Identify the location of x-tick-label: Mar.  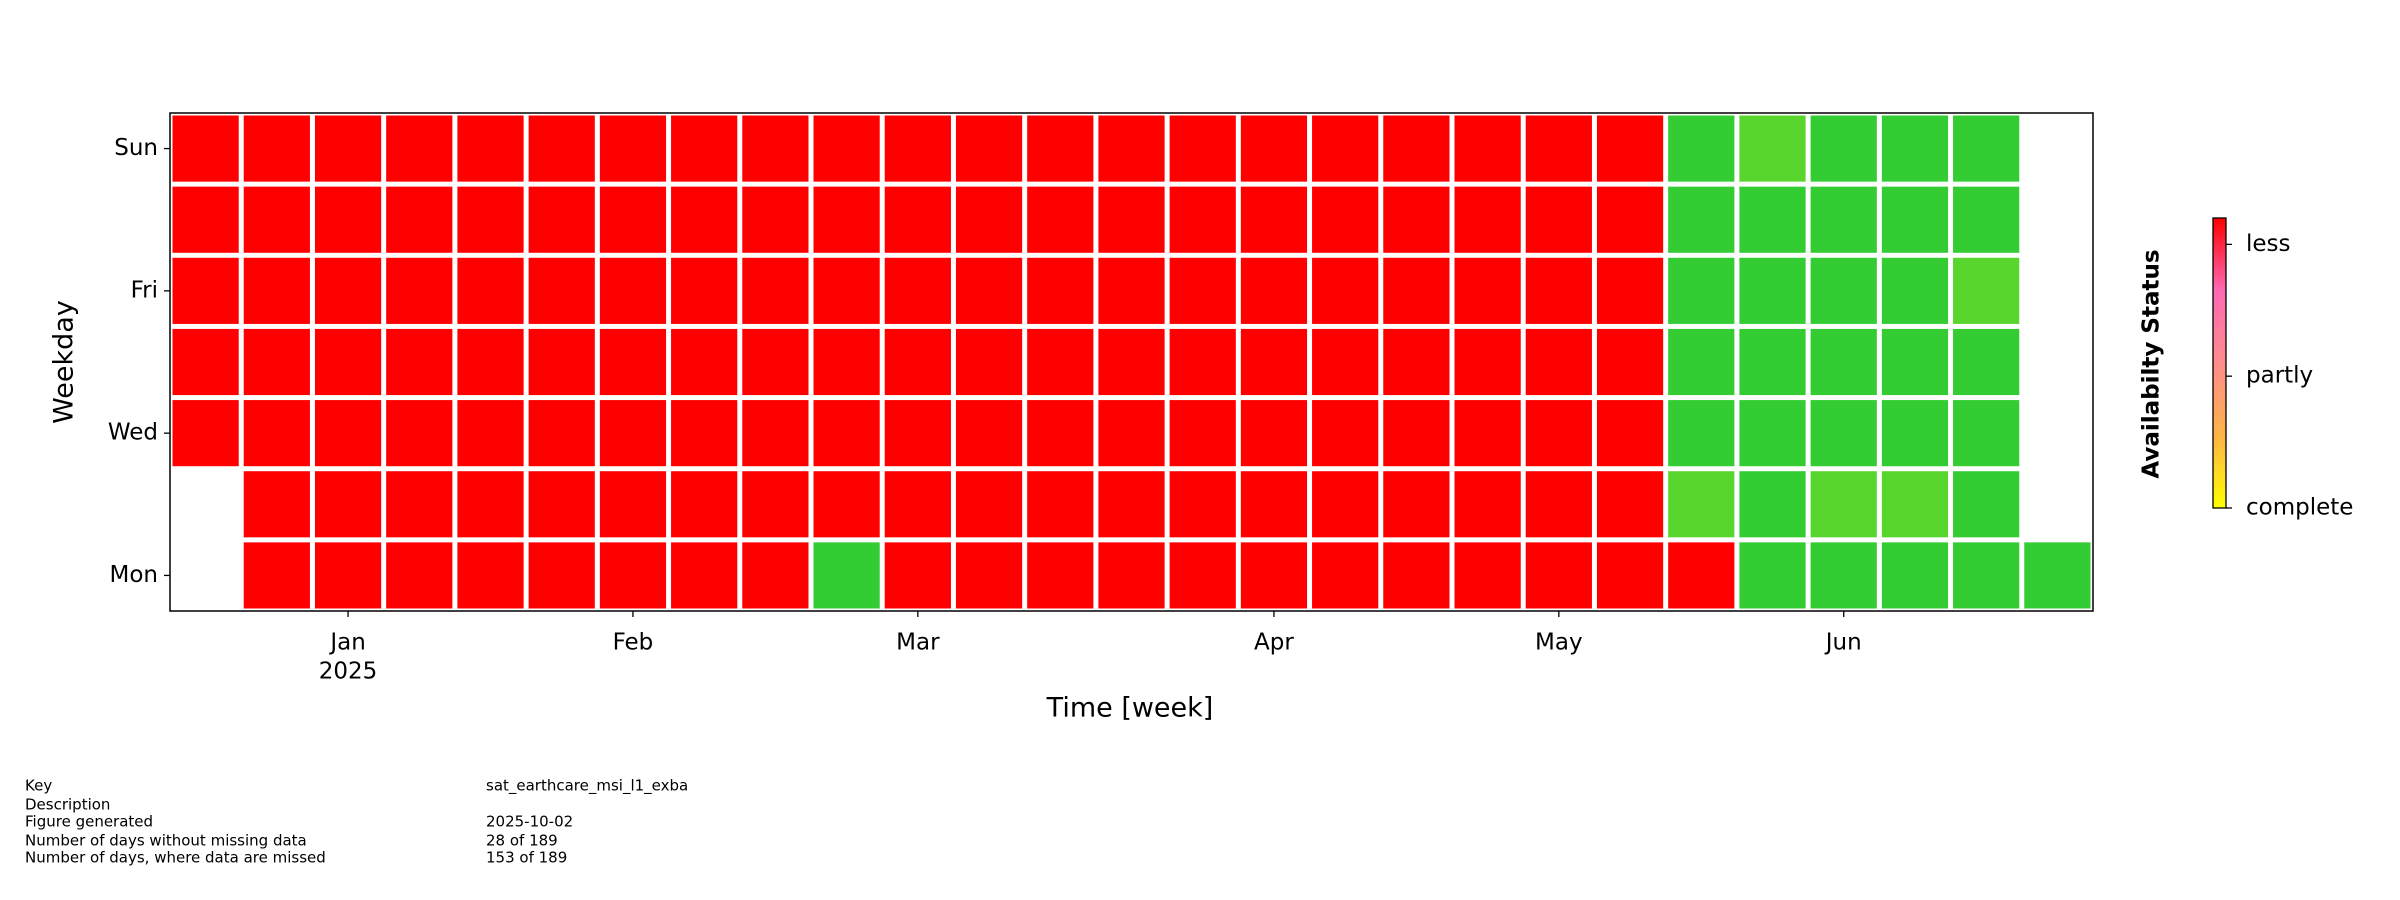
(918, 643).